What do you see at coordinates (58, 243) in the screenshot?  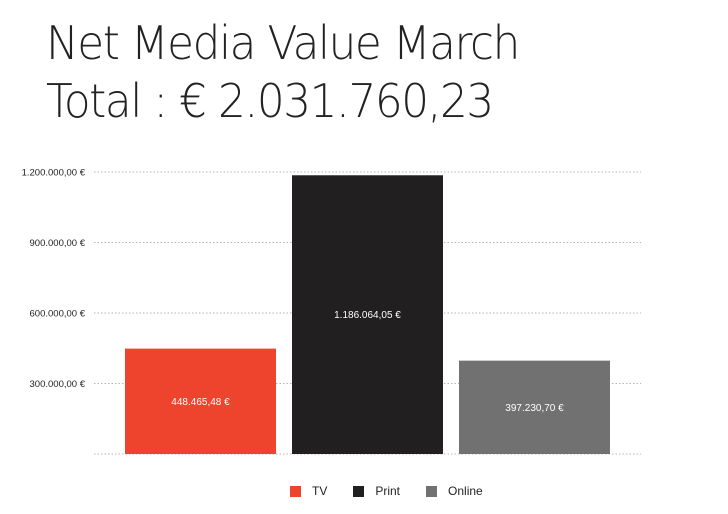 I see `y-tick-label: 900.000,00 €` at bounding box center [58, 243].